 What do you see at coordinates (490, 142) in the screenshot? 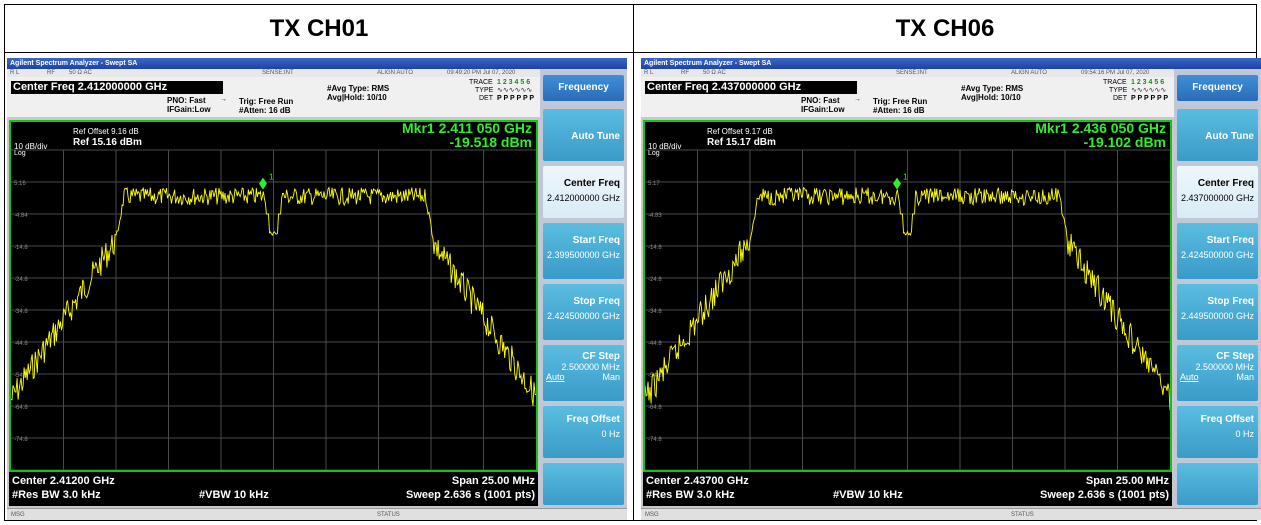
I see `marker-amplitude: -19.518 dBm` at bounding box center [490, 142].